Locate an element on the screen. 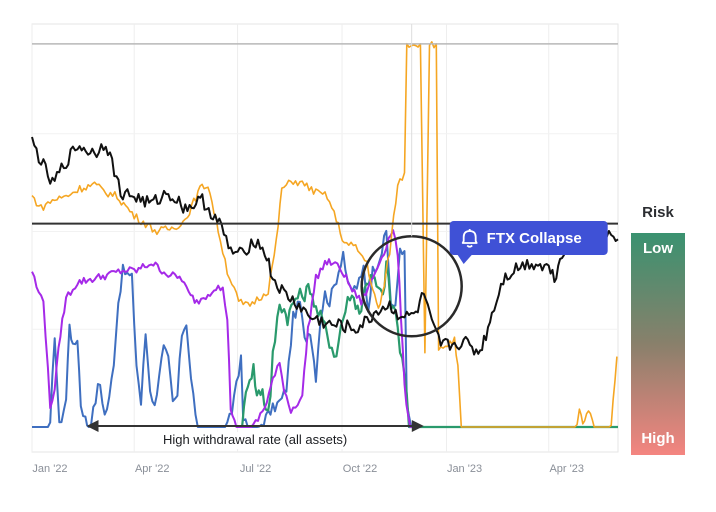 The height and width of the screenshot is (512, 716). x-tick-label: Jan '23 is located at coordinates (464, 469).